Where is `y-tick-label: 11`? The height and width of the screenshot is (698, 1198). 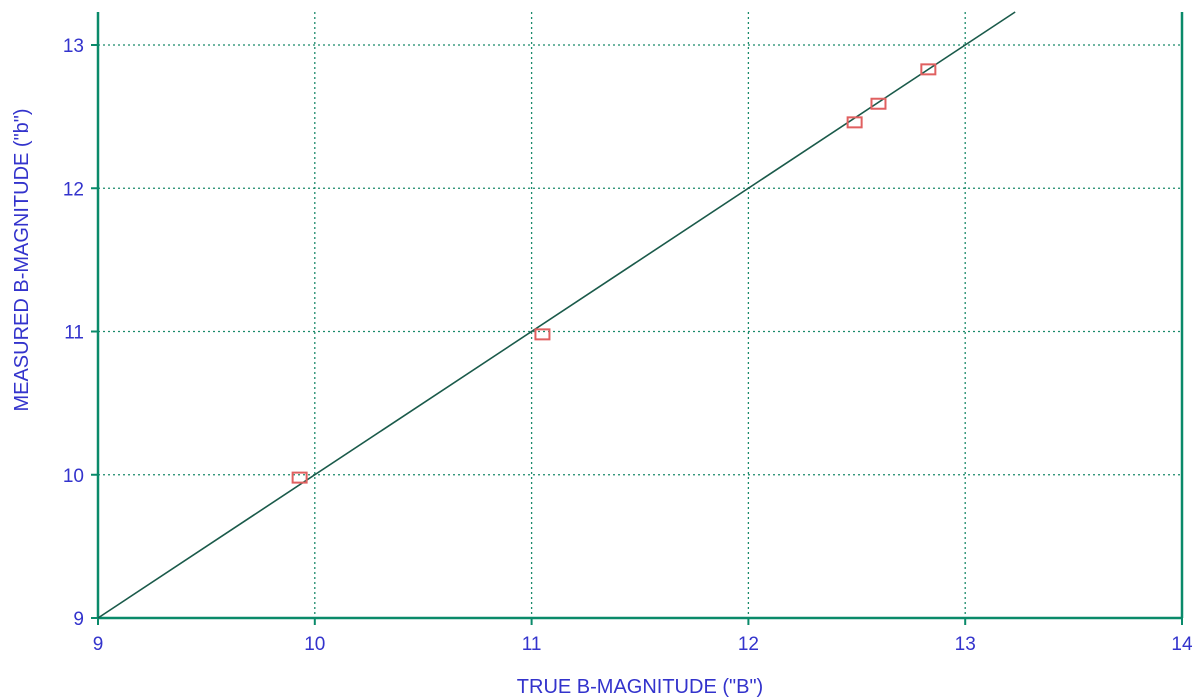 y-tick-label: 11 is located at coordinates (74, 333).